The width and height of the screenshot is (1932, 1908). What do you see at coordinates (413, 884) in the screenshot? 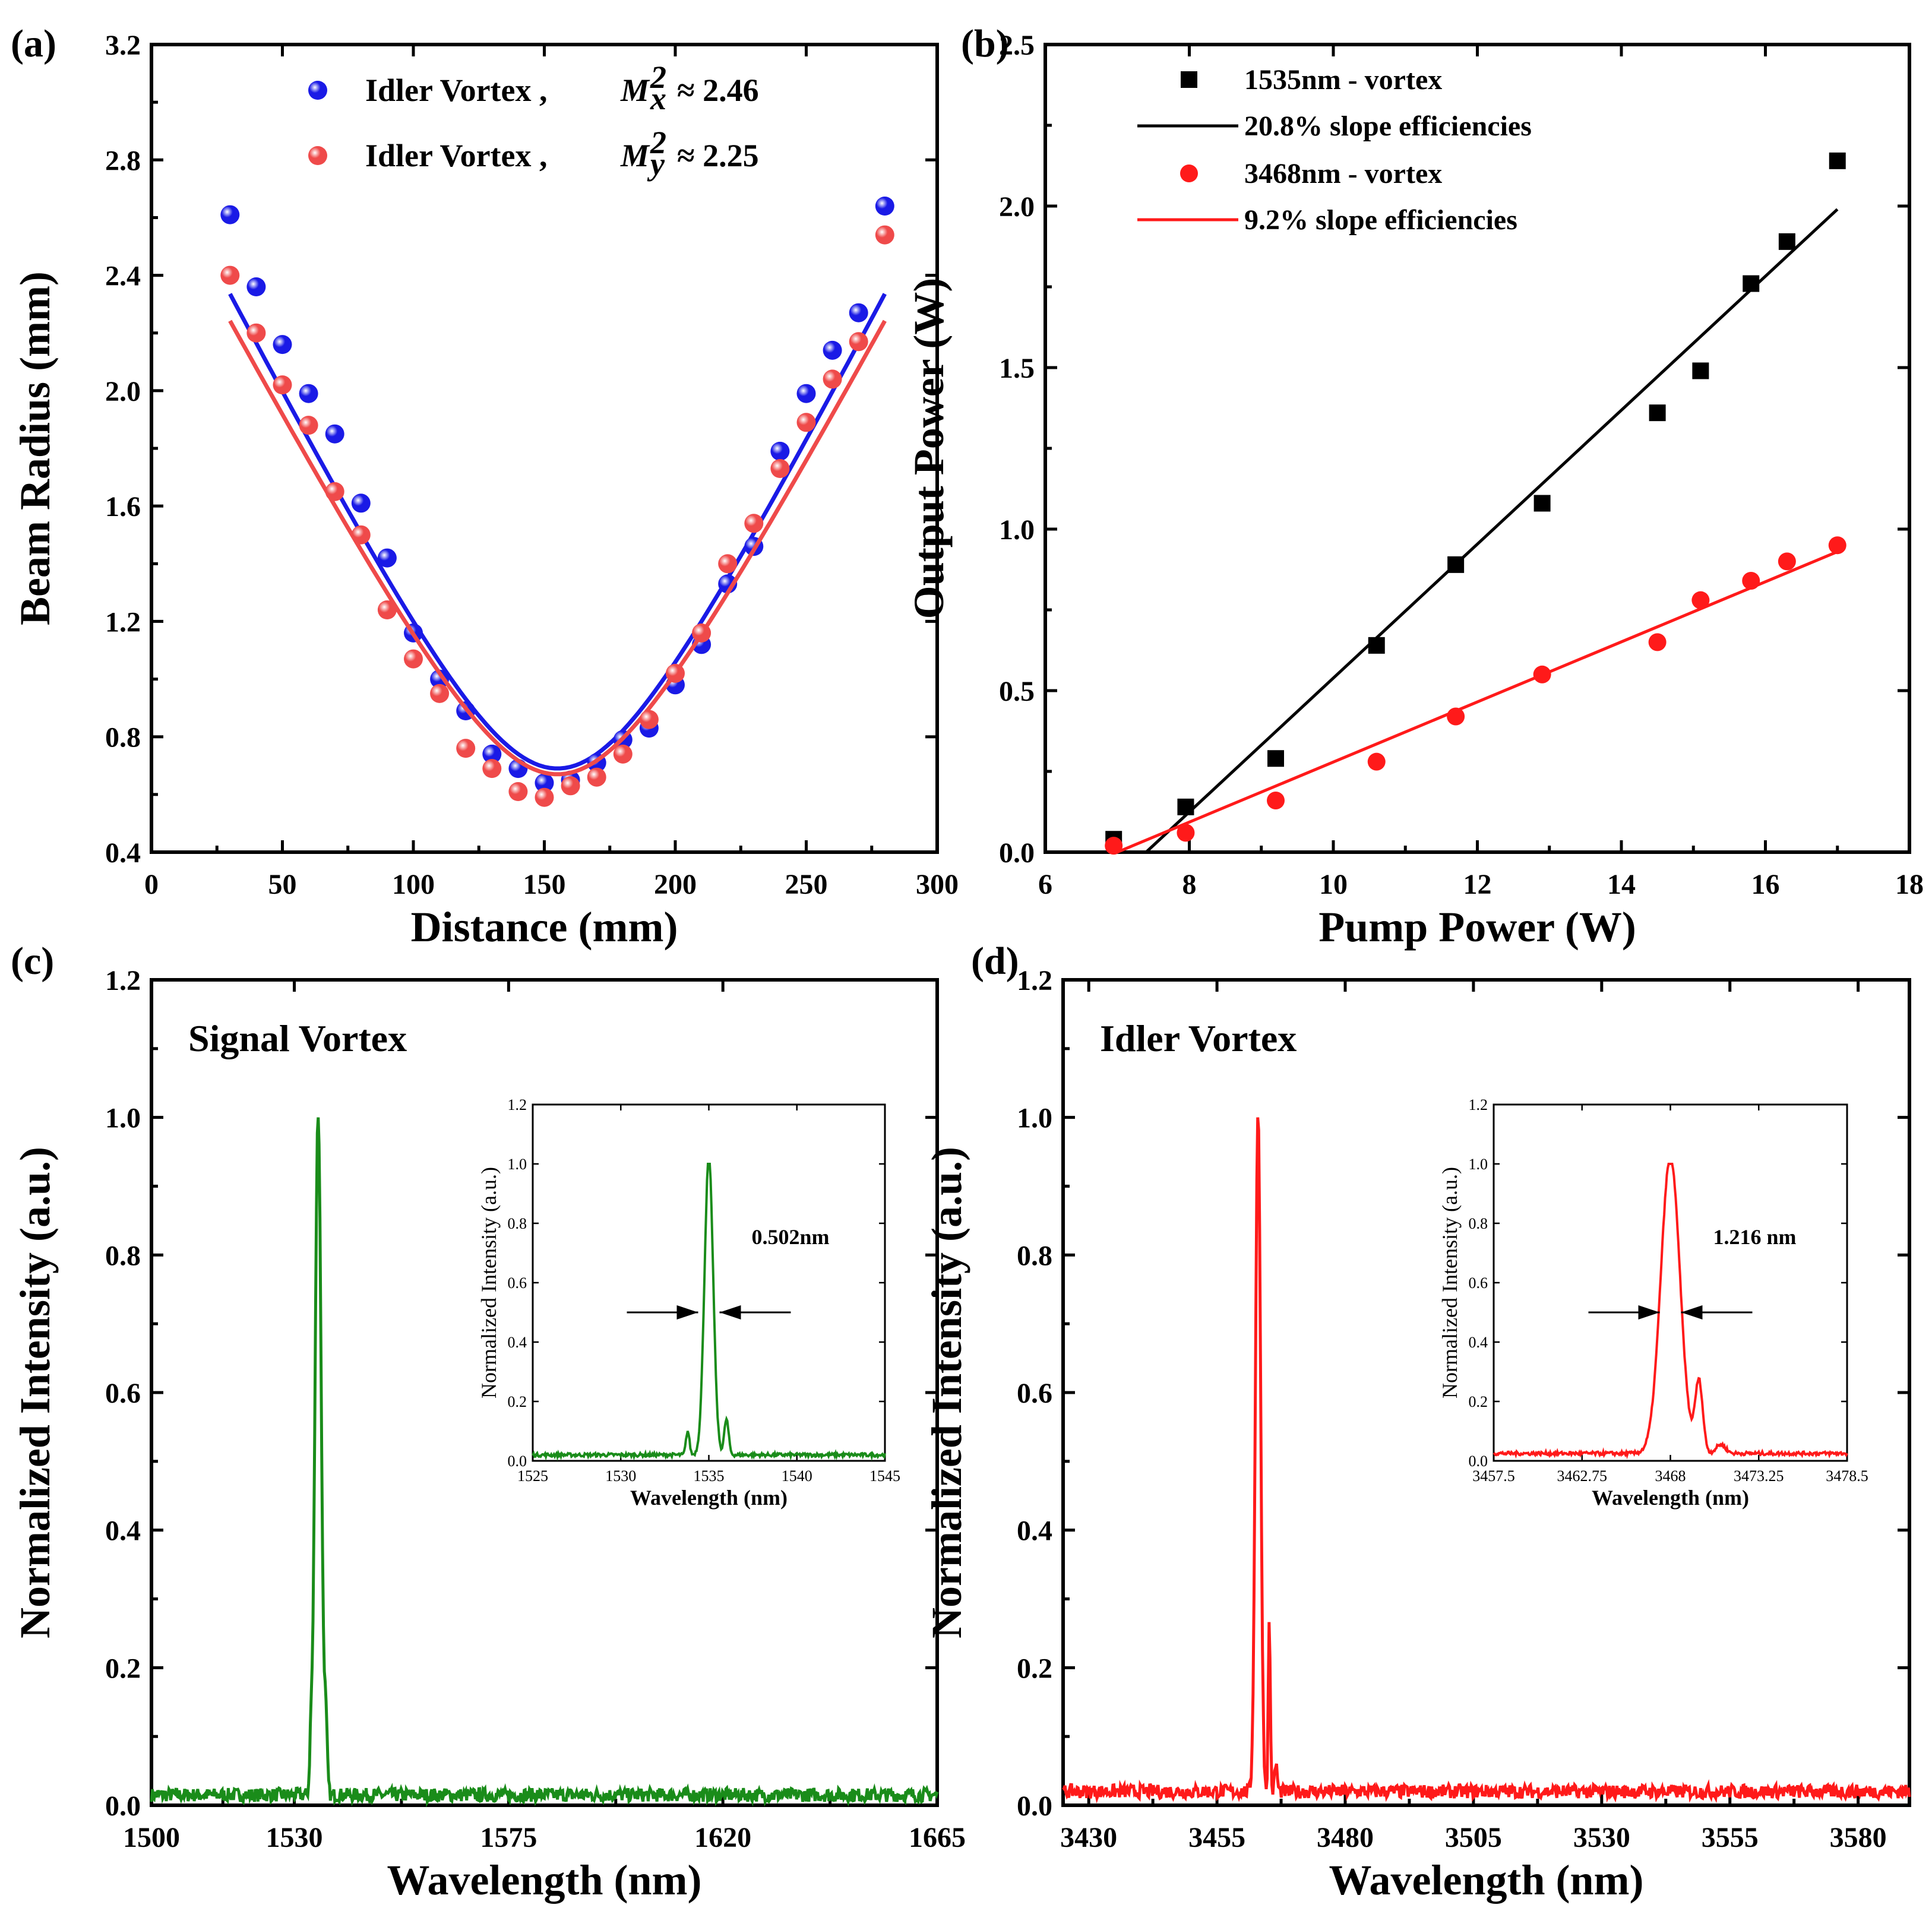
I see `x-tick-label: 100` at bounding box center [413, 884].